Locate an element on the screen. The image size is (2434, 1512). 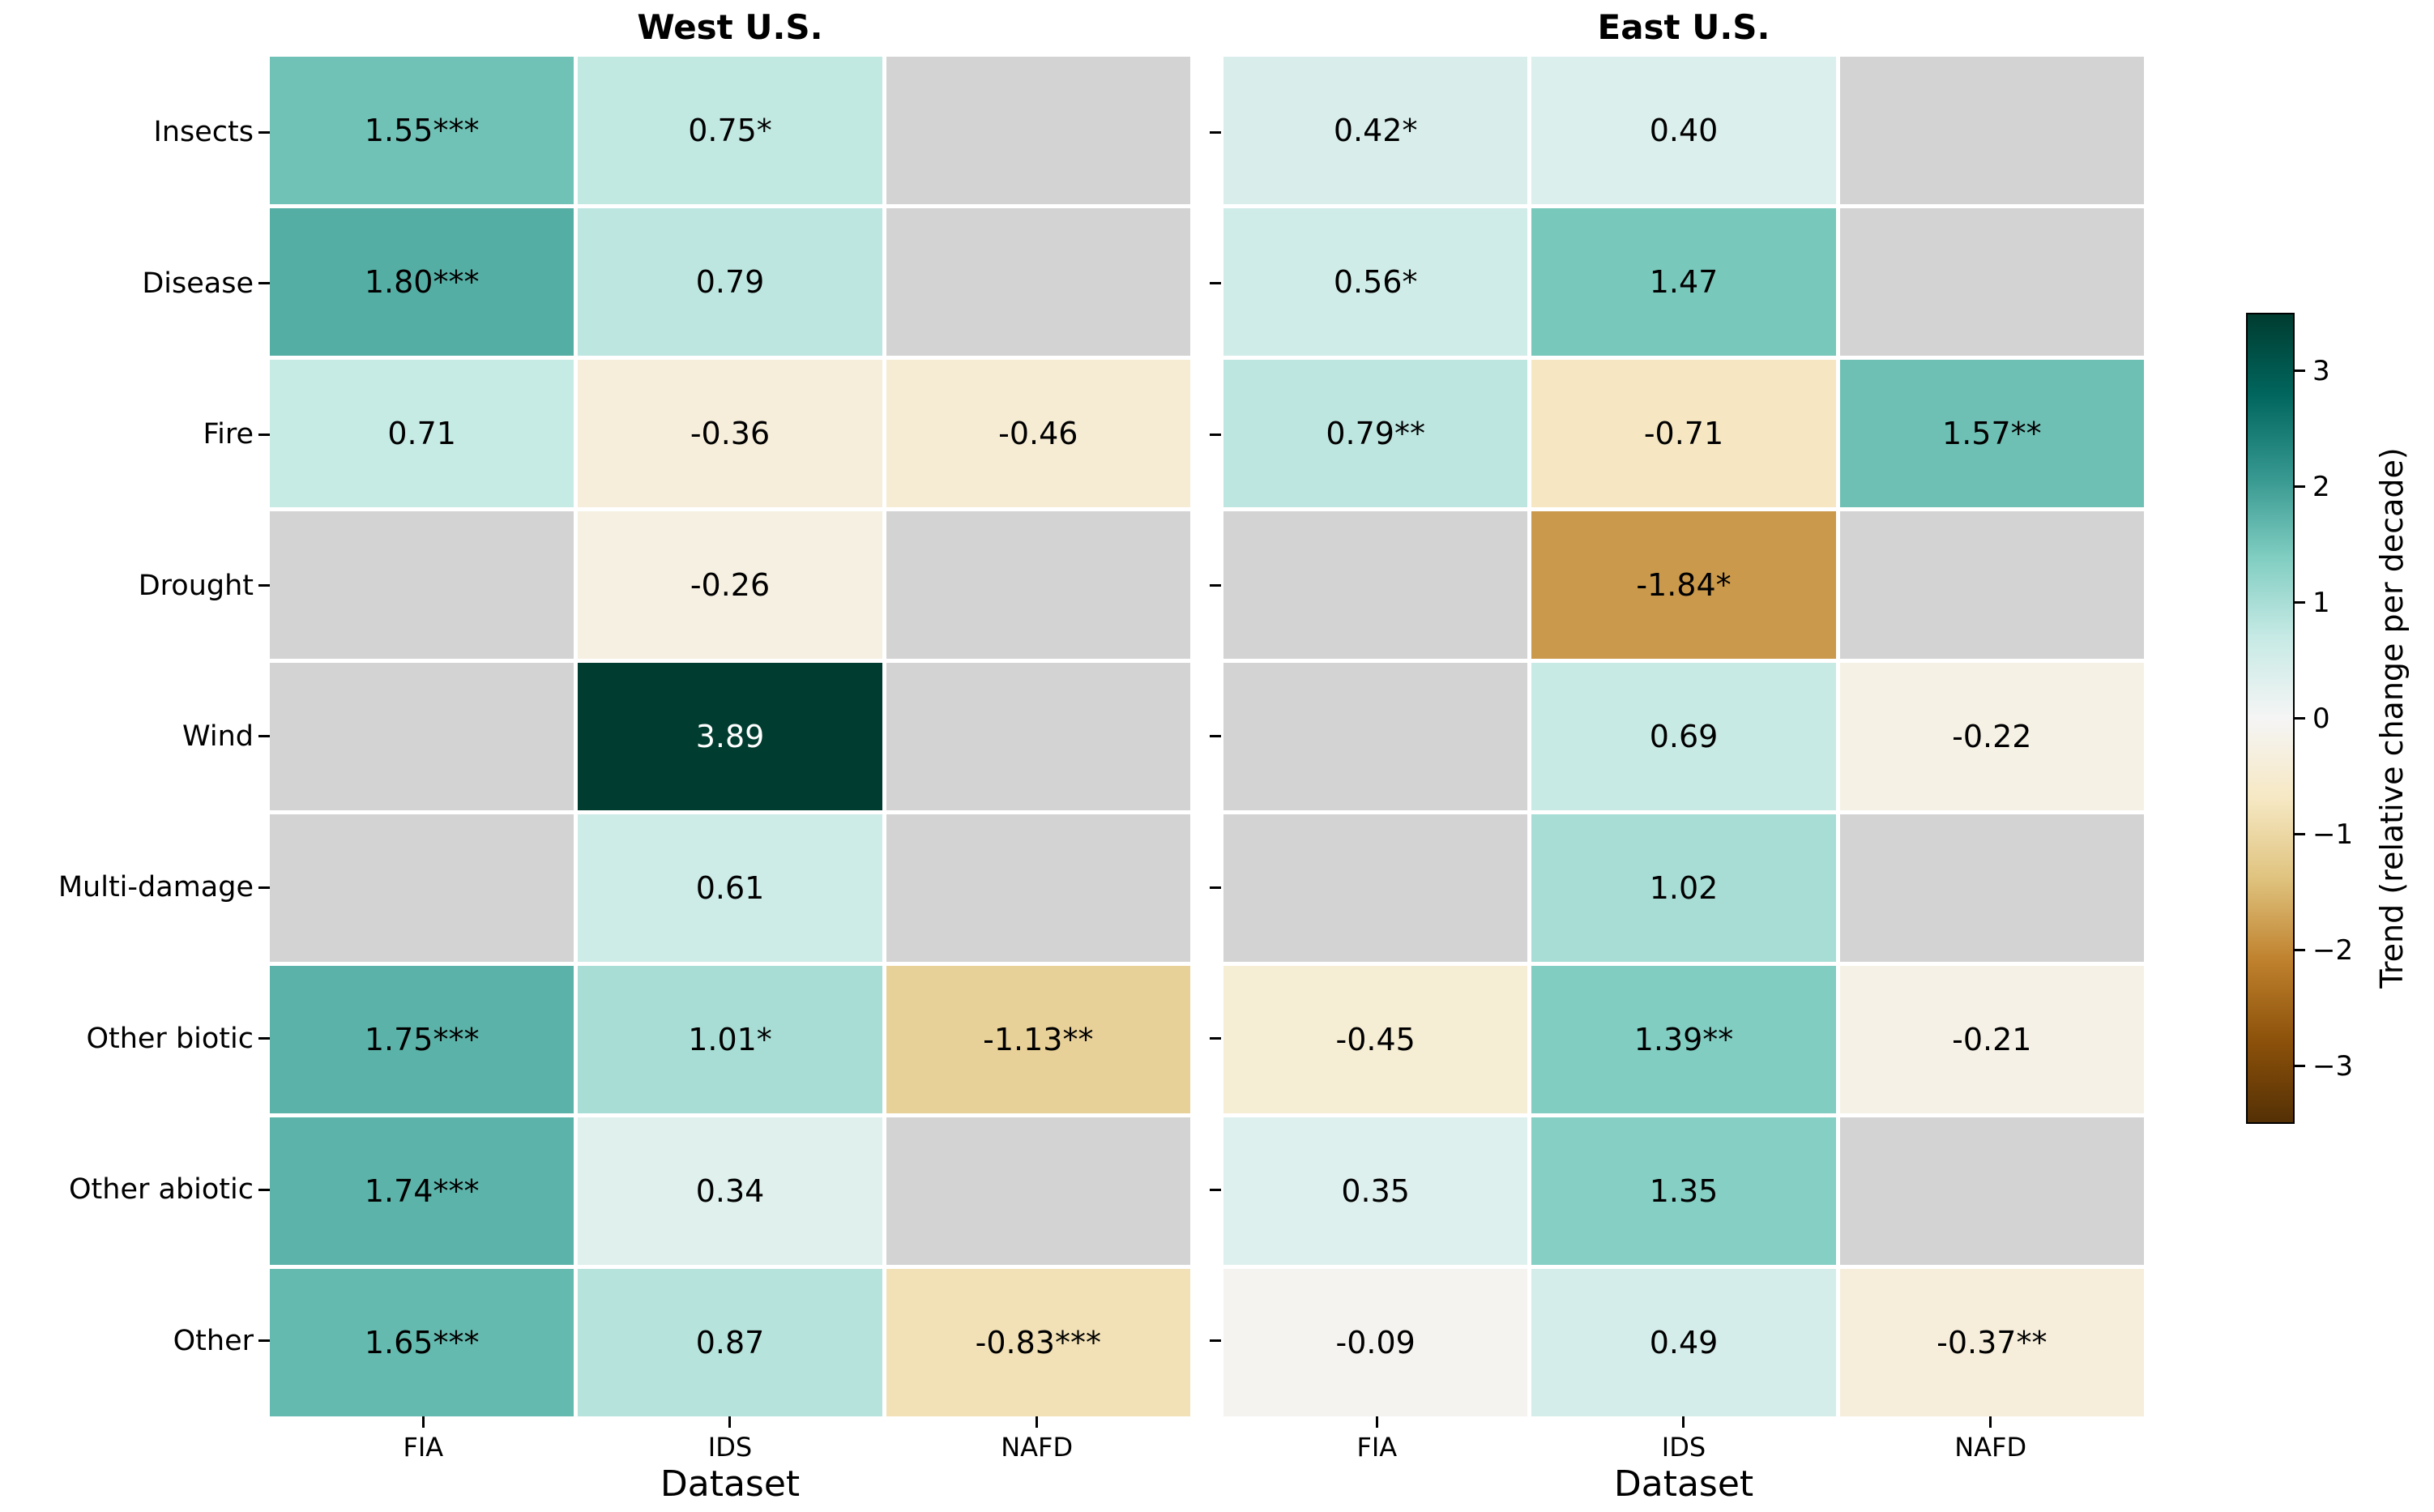
east-x-ticks is located at coordinates (1683, 1422).